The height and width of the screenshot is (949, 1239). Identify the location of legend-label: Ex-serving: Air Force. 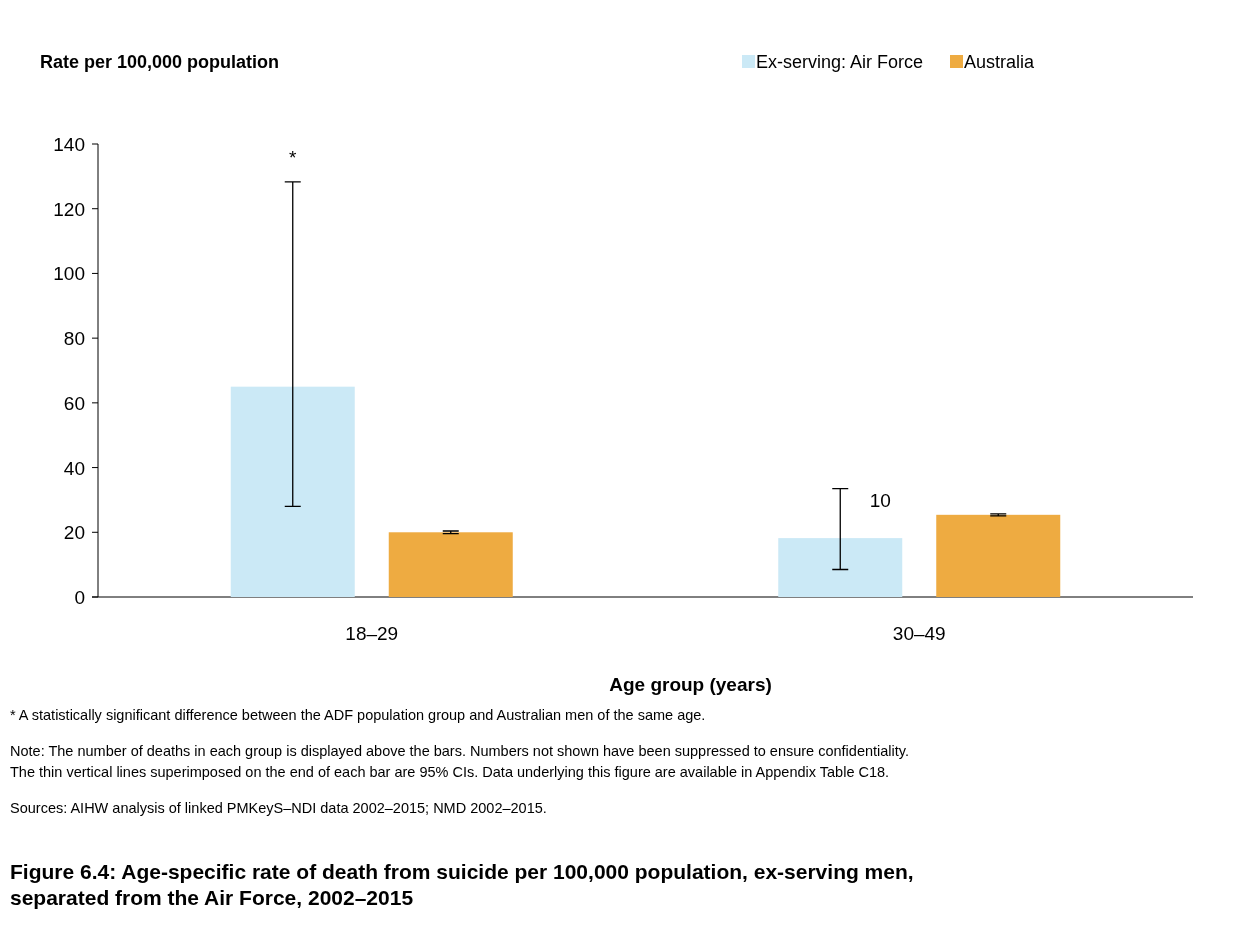
(840, 62).